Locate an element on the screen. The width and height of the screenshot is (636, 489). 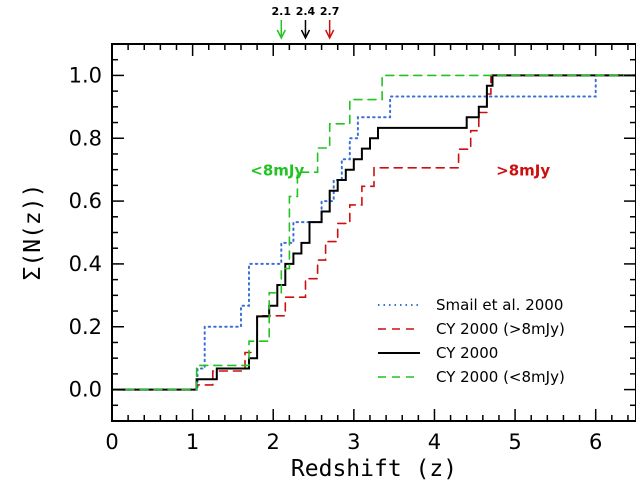
legend-label: Smail et al. 2000 is located at coordinates (499, 305).